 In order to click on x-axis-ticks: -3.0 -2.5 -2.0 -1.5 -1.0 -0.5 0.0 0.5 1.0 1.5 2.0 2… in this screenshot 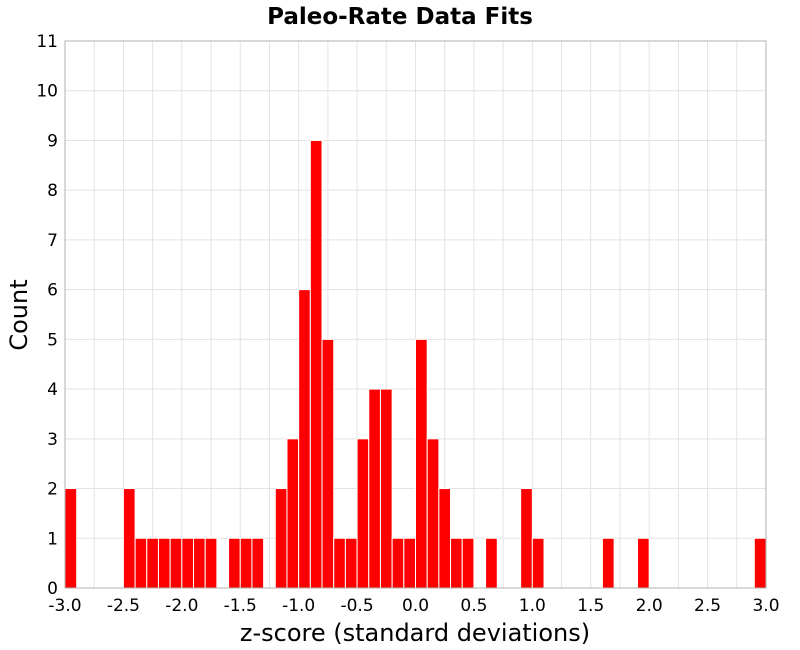, I will do `click(413, 606)`.